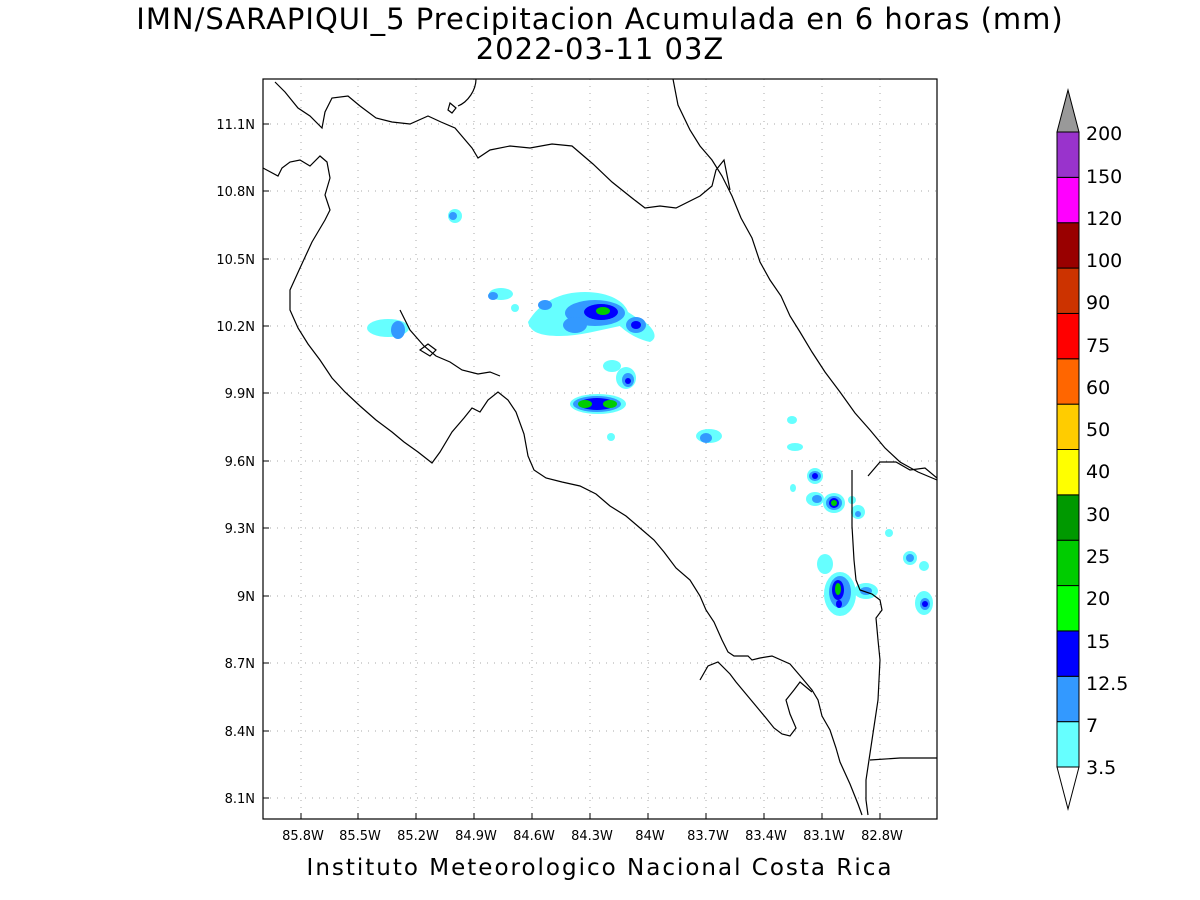  What do you see at coordinates (1098, 388) in the screenshot?
I see `colorbar-label: 60` at bounding box center [1098, 388].